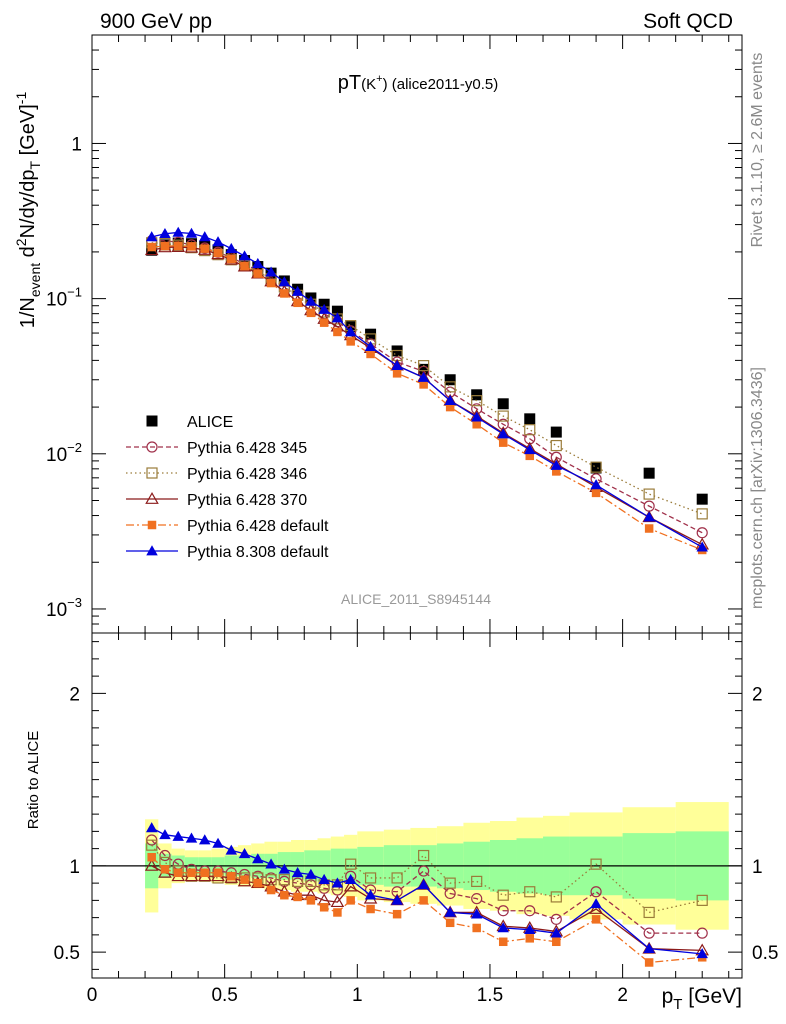 The width and height of the screenshot is (786, 1024). I want to click on ratio-y-tick-label-left: 0.5, so click(67, 953).